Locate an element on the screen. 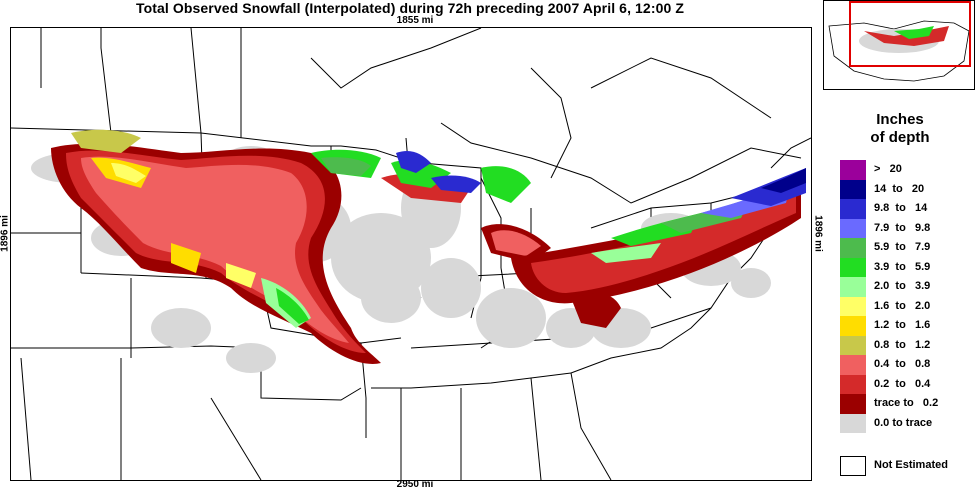 The height and width of the screenshot is (491, 975). legend-item: 1.2 to 1.6 is located at coordinates (905, 326).